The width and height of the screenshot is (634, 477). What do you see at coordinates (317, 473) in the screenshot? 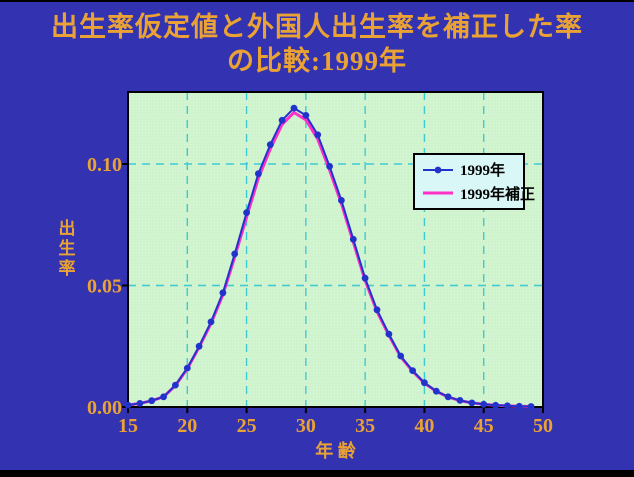
I see `bottom-border` at bounding box center [317, 473].